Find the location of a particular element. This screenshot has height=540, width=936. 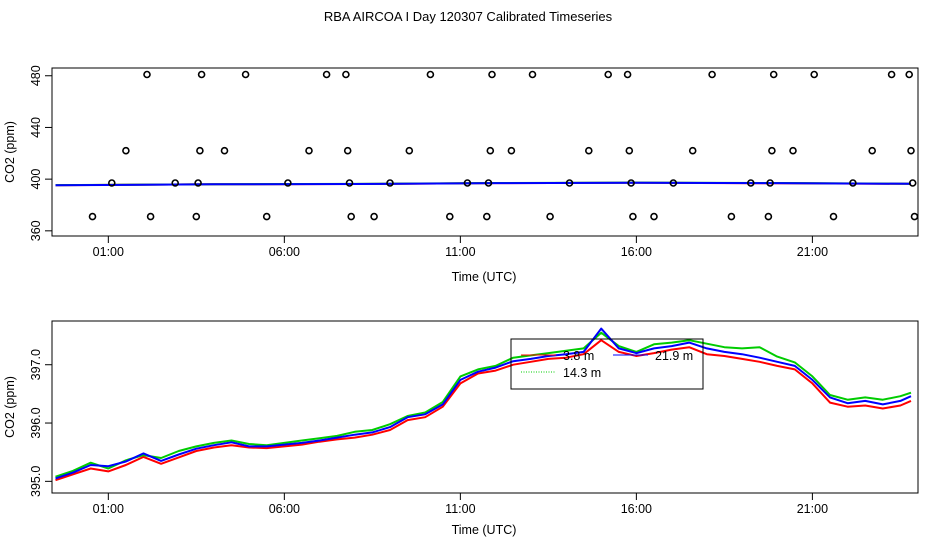

legend-box is located at coordinates (607, 364).